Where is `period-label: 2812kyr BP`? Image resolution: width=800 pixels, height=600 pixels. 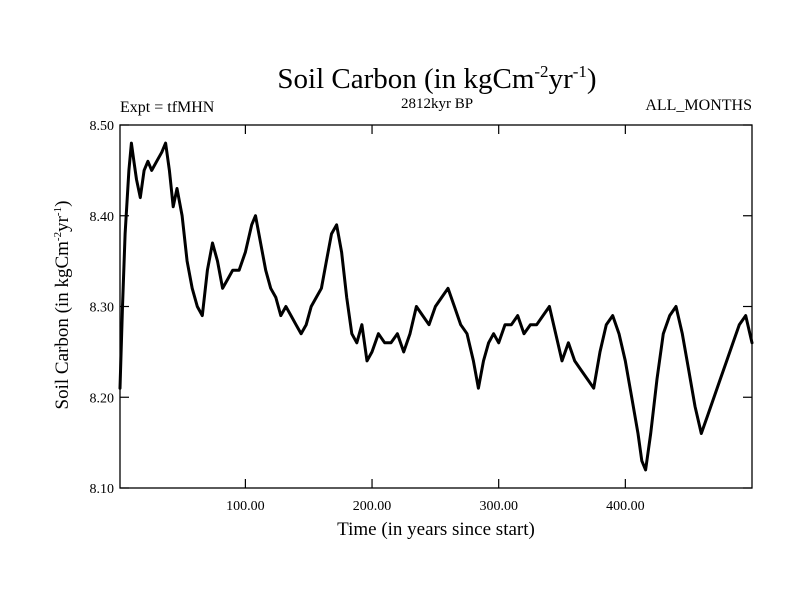 period-label: 2812kyr BP is located at coordinates (437, 104).